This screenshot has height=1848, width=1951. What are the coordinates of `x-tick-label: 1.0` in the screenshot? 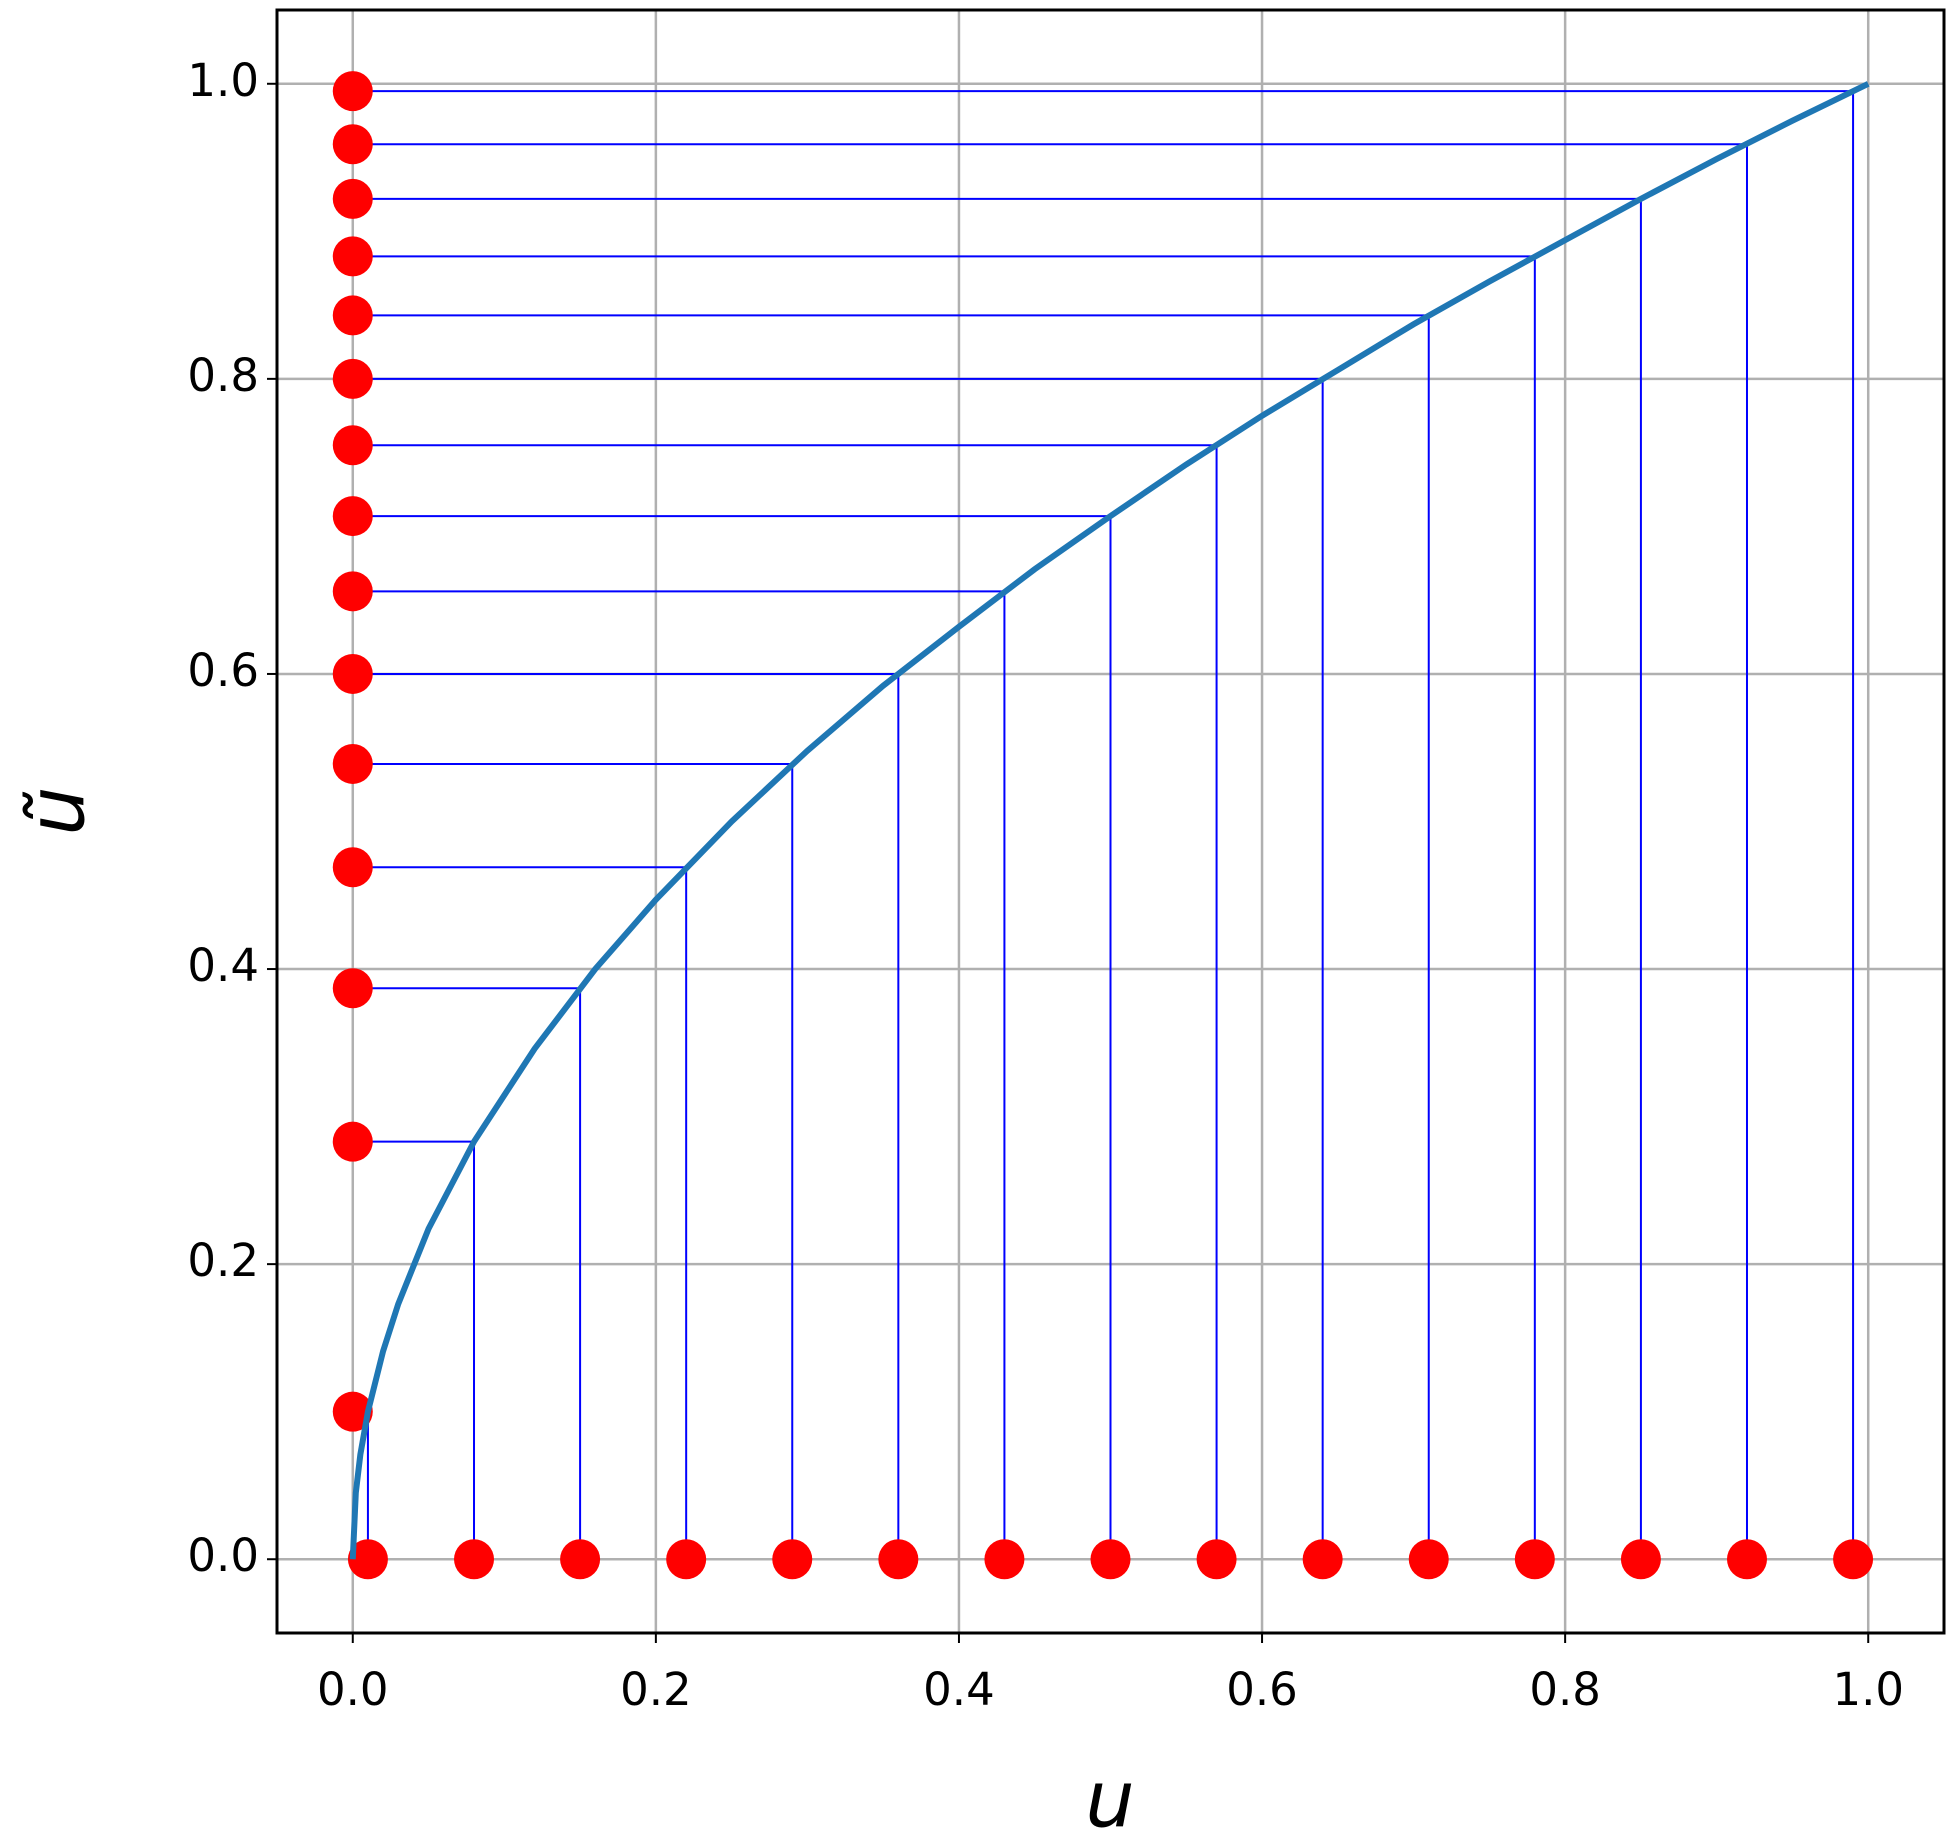 It's located at (1868, 1689).